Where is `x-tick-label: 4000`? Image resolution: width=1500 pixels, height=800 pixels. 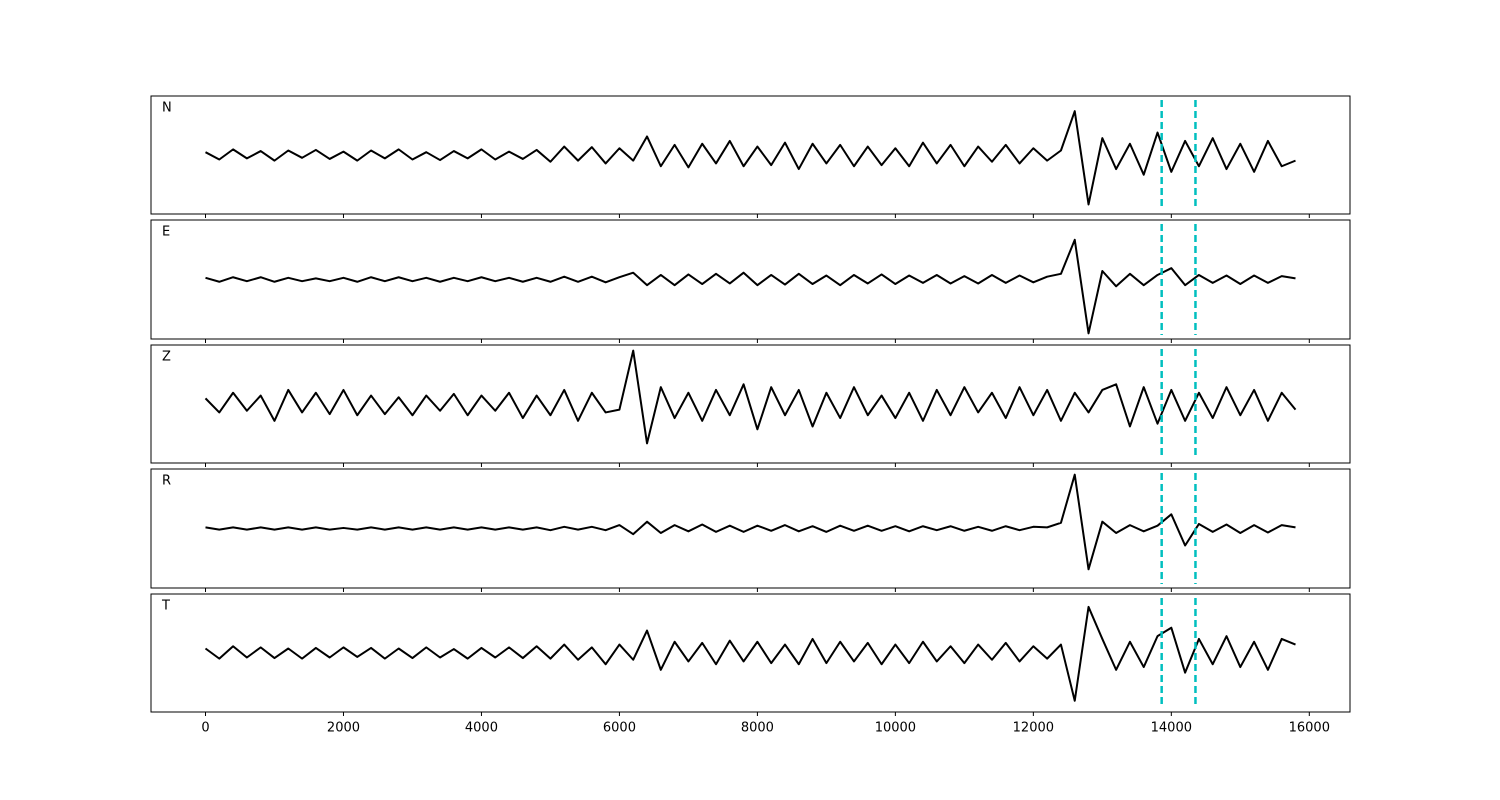
x-tick-label: 4000 is located at coordinates (481, 728).